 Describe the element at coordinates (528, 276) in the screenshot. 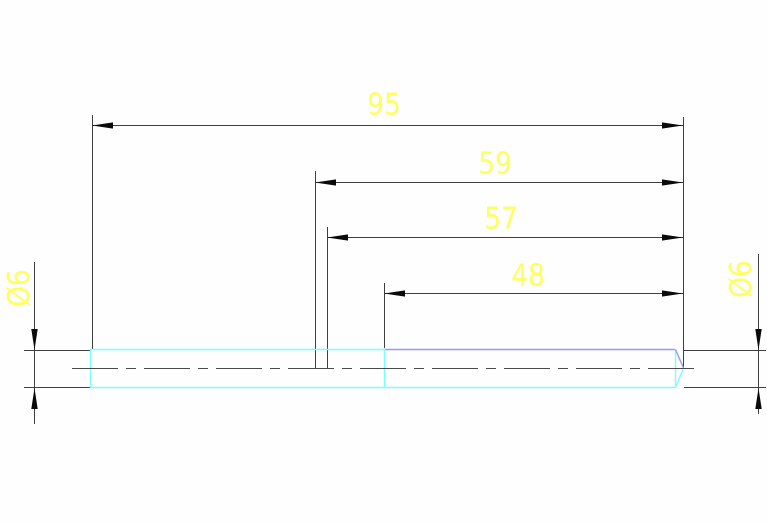

I see `dimension-text-48: 48` at that location.